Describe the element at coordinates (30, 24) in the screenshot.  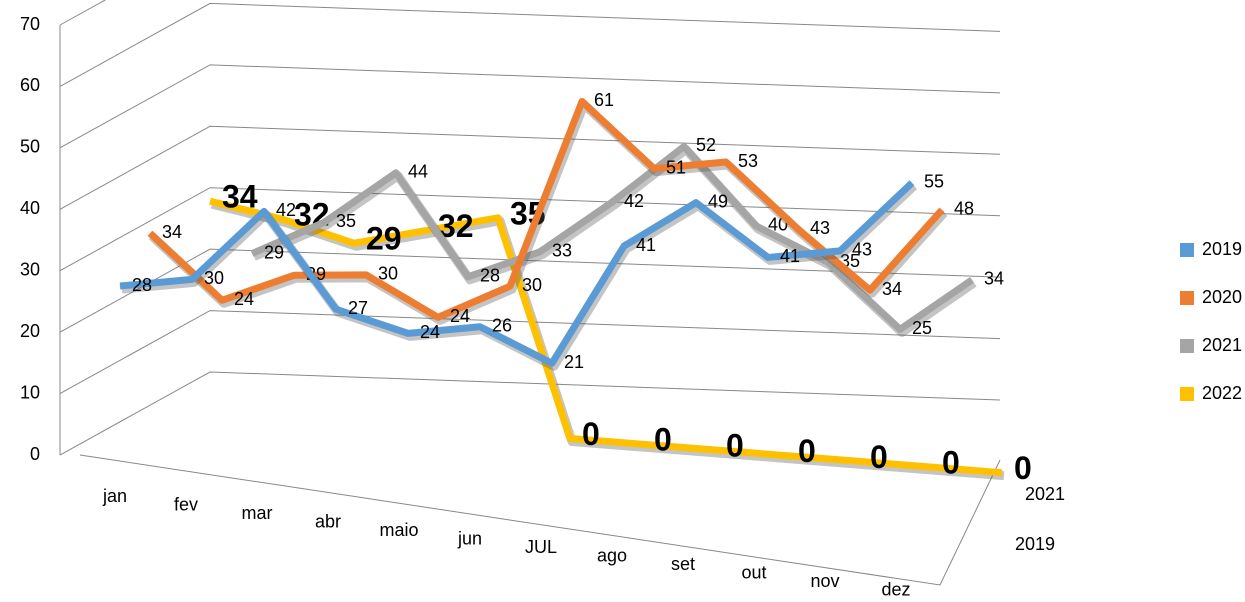
I see `y-tick-label: 70` at that location.